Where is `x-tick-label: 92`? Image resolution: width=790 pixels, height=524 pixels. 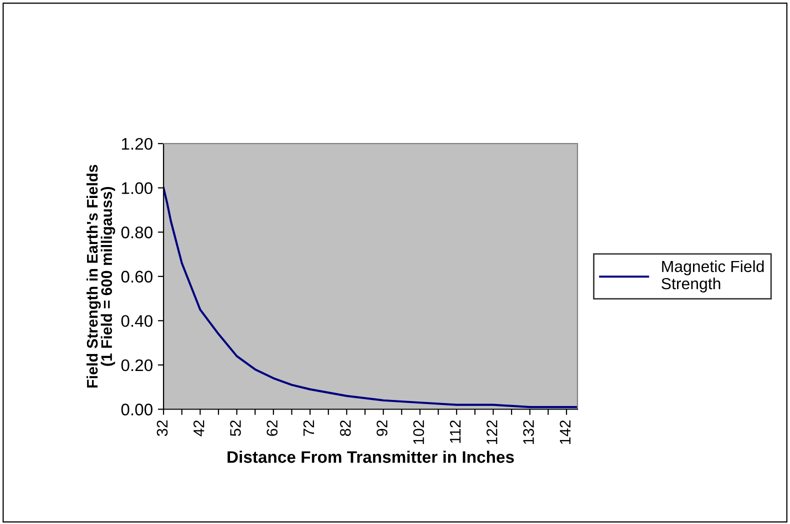 x-tick-label: 92 is located at coordinates (382, 428).